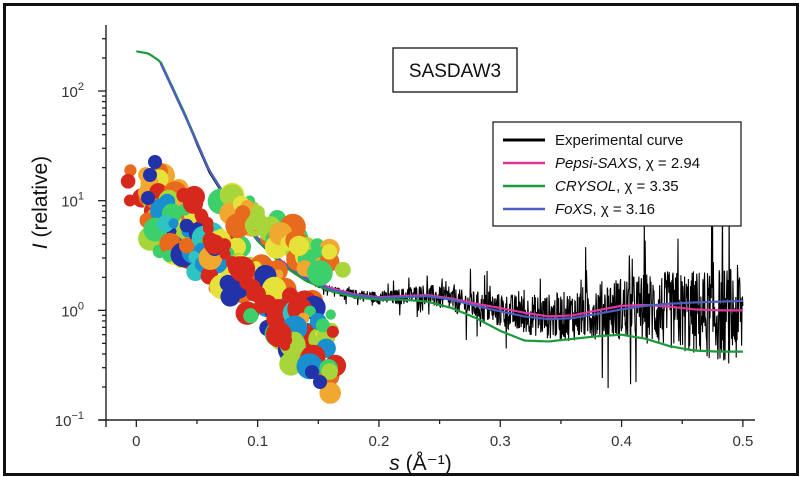 This screenshot has height=477, width=800. I want to click on legend-entry-label: Pepsi-SAXS, χ = 2.94, so click(627, 163).